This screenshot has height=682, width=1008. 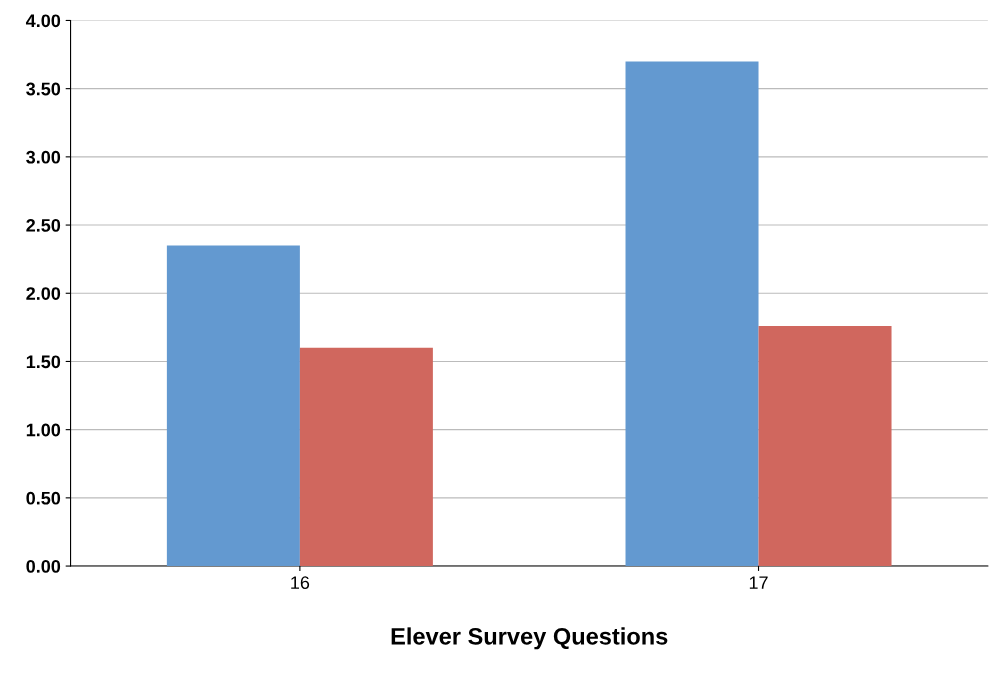 I want to click on y-tick-label: 3.50, so click(x=43, y=89).